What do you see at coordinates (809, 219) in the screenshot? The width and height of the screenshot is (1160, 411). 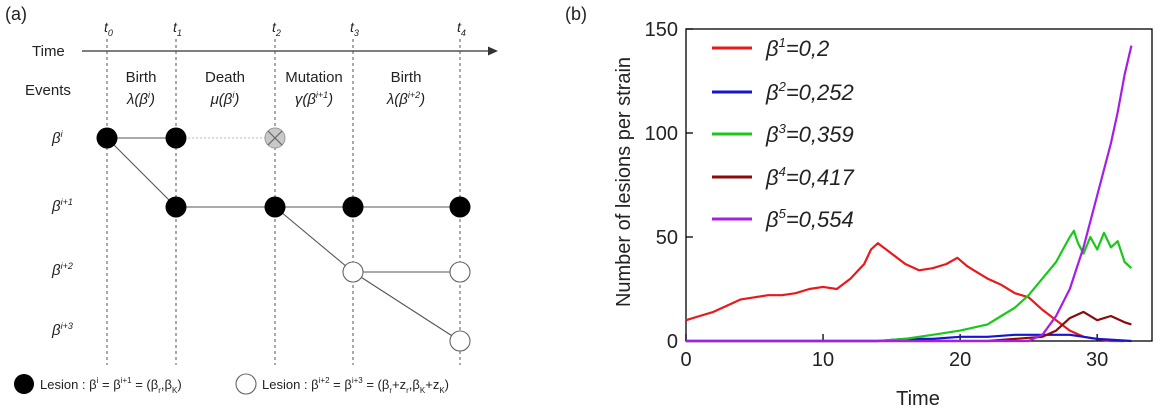 I see `legend-label-5: β5=0,554` at bounding box center [809, 219].